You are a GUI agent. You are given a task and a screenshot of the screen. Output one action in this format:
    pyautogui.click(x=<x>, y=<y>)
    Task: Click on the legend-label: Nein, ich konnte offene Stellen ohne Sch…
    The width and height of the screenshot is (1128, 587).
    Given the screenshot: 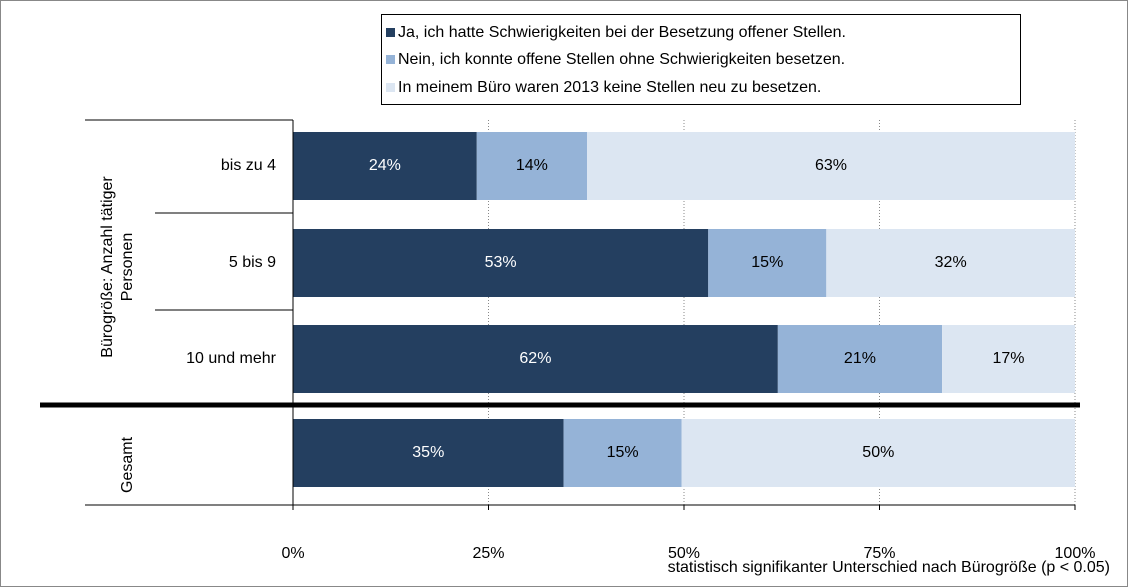 What is the action you would take?
    pyautogui.click(x=621, y=59)
    